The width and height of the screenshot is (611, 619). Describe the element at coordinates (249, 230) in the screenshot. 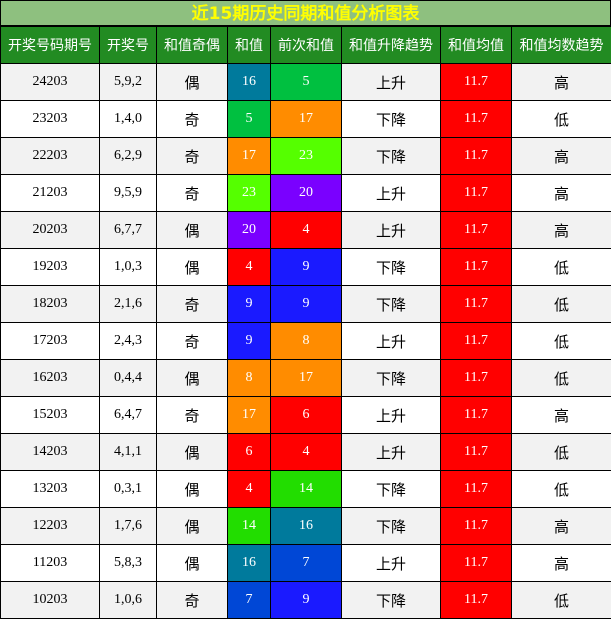

I see `cell-sum: 20` at that location.